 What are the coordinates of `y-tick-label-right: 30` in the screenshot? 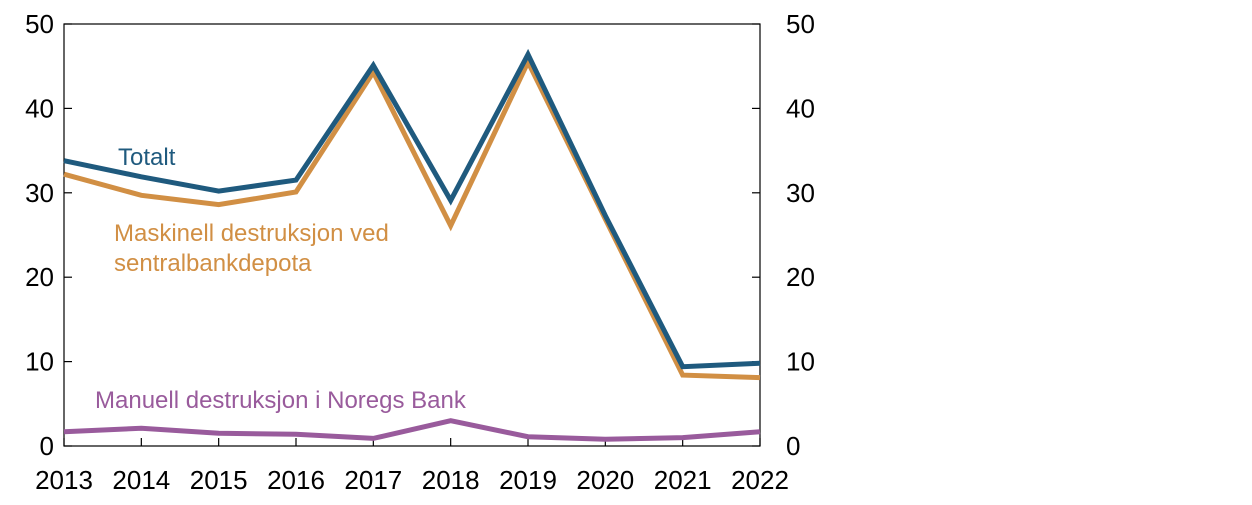 It's located at (800, 193).